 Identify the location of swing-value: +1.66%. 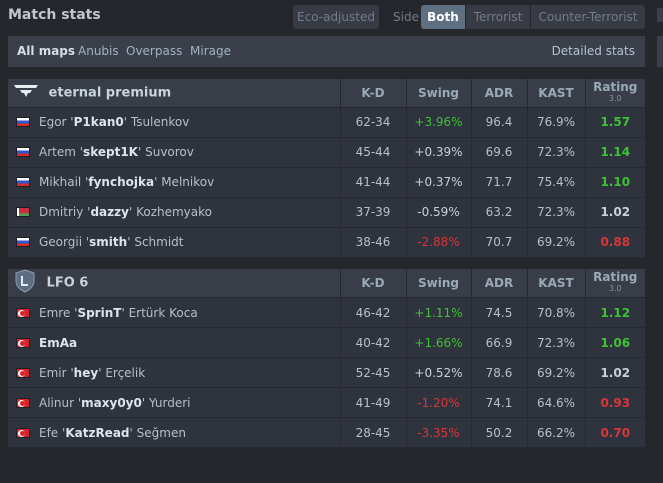
(438, 342).